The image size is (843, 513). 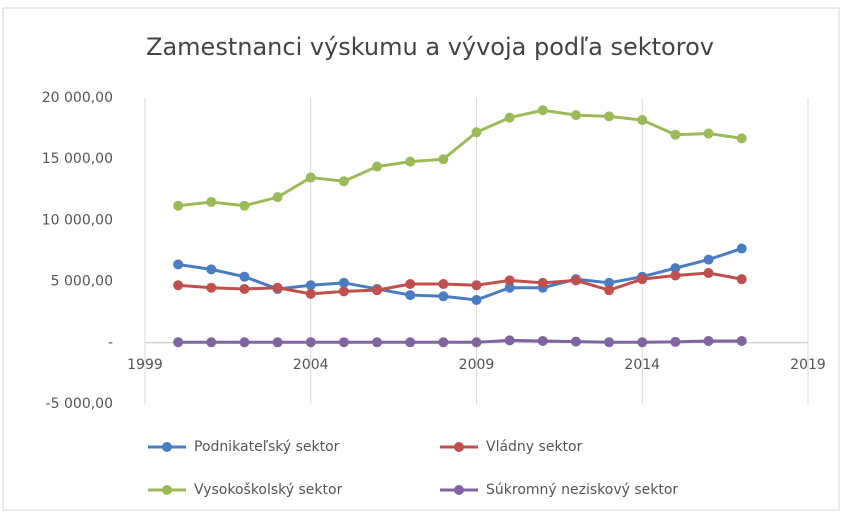 I want to click on y-tick-label: 15 000,00, so click(x=77, y=159).